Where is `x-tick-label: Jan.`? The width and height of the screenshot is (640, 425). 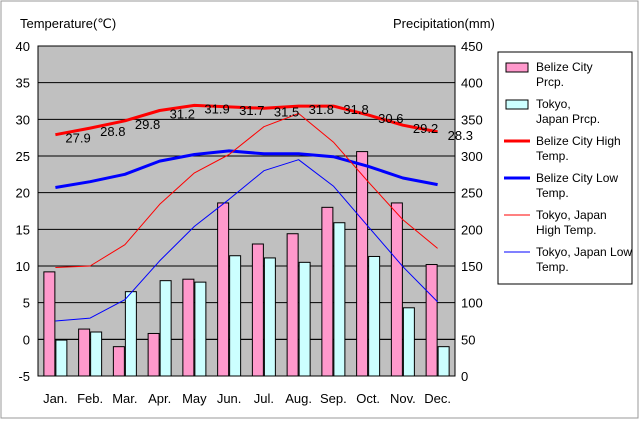 x-tick-label: Jan. is located at coordinates (55, 398).